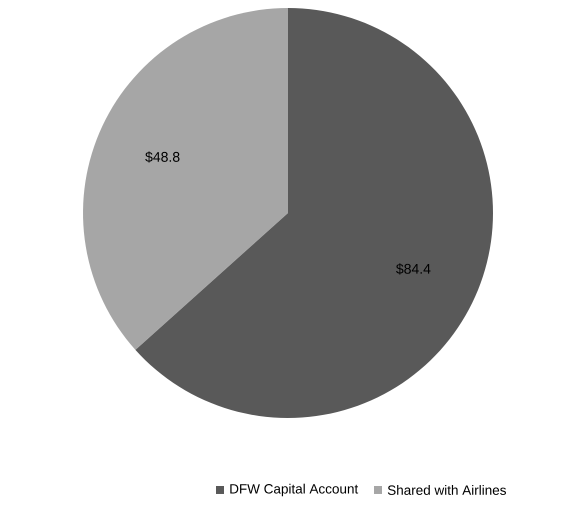 Image resolution: width=574 pixels, height=512 pixels. What do you see at coordinates (413, 269) in the screenshot?
I see `data-label: $84.4` at bounding box center [413, 269].